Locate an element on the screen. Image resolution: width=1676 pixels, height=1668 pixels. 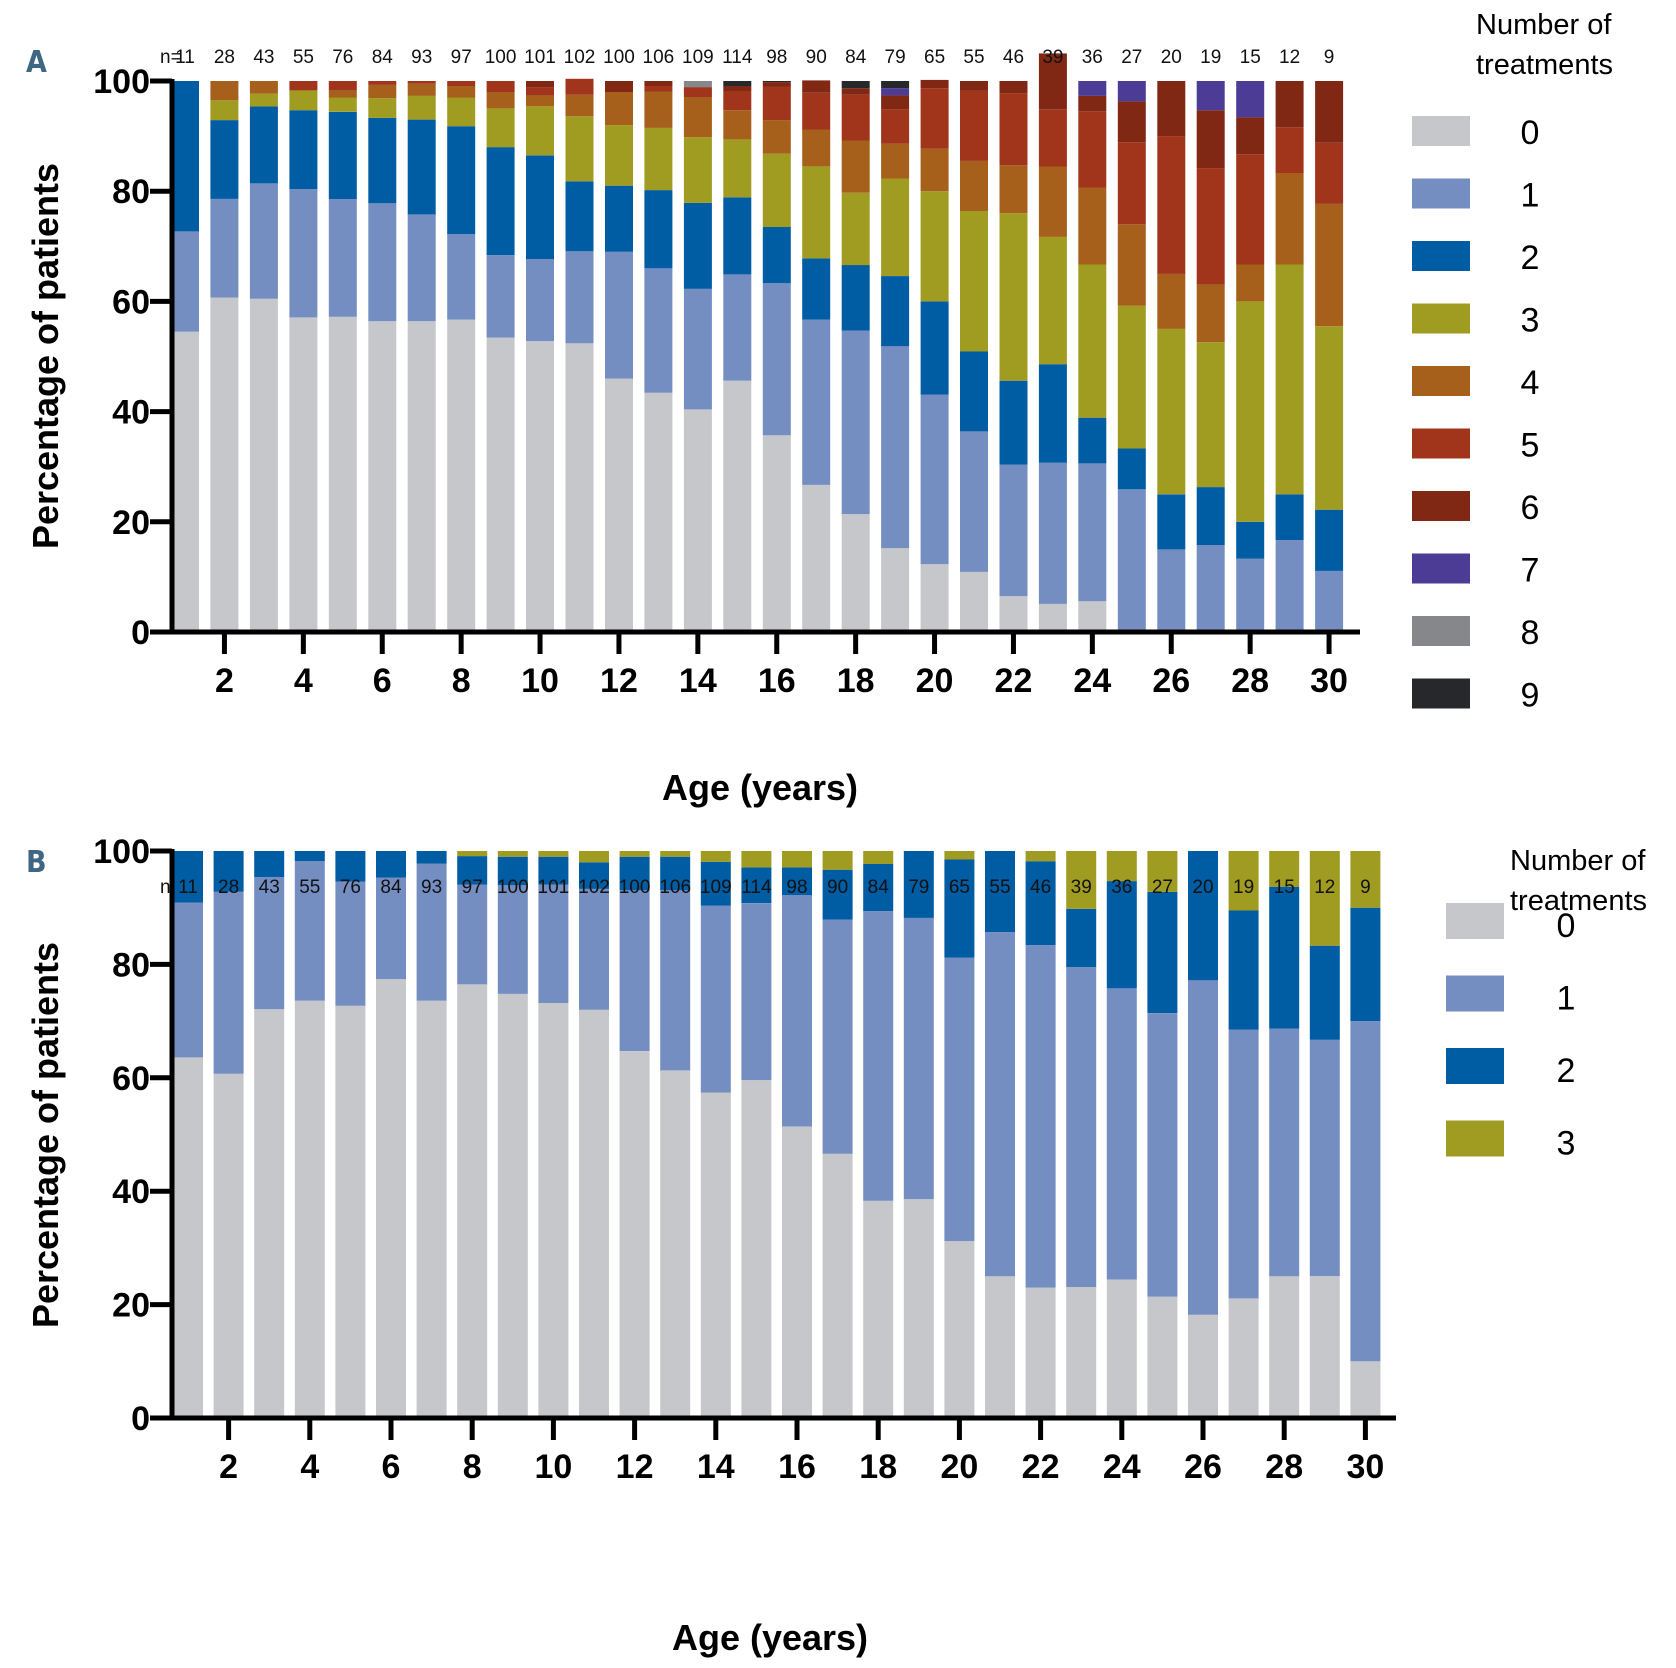
n-label: 84 is located at coordinates (383, 57).